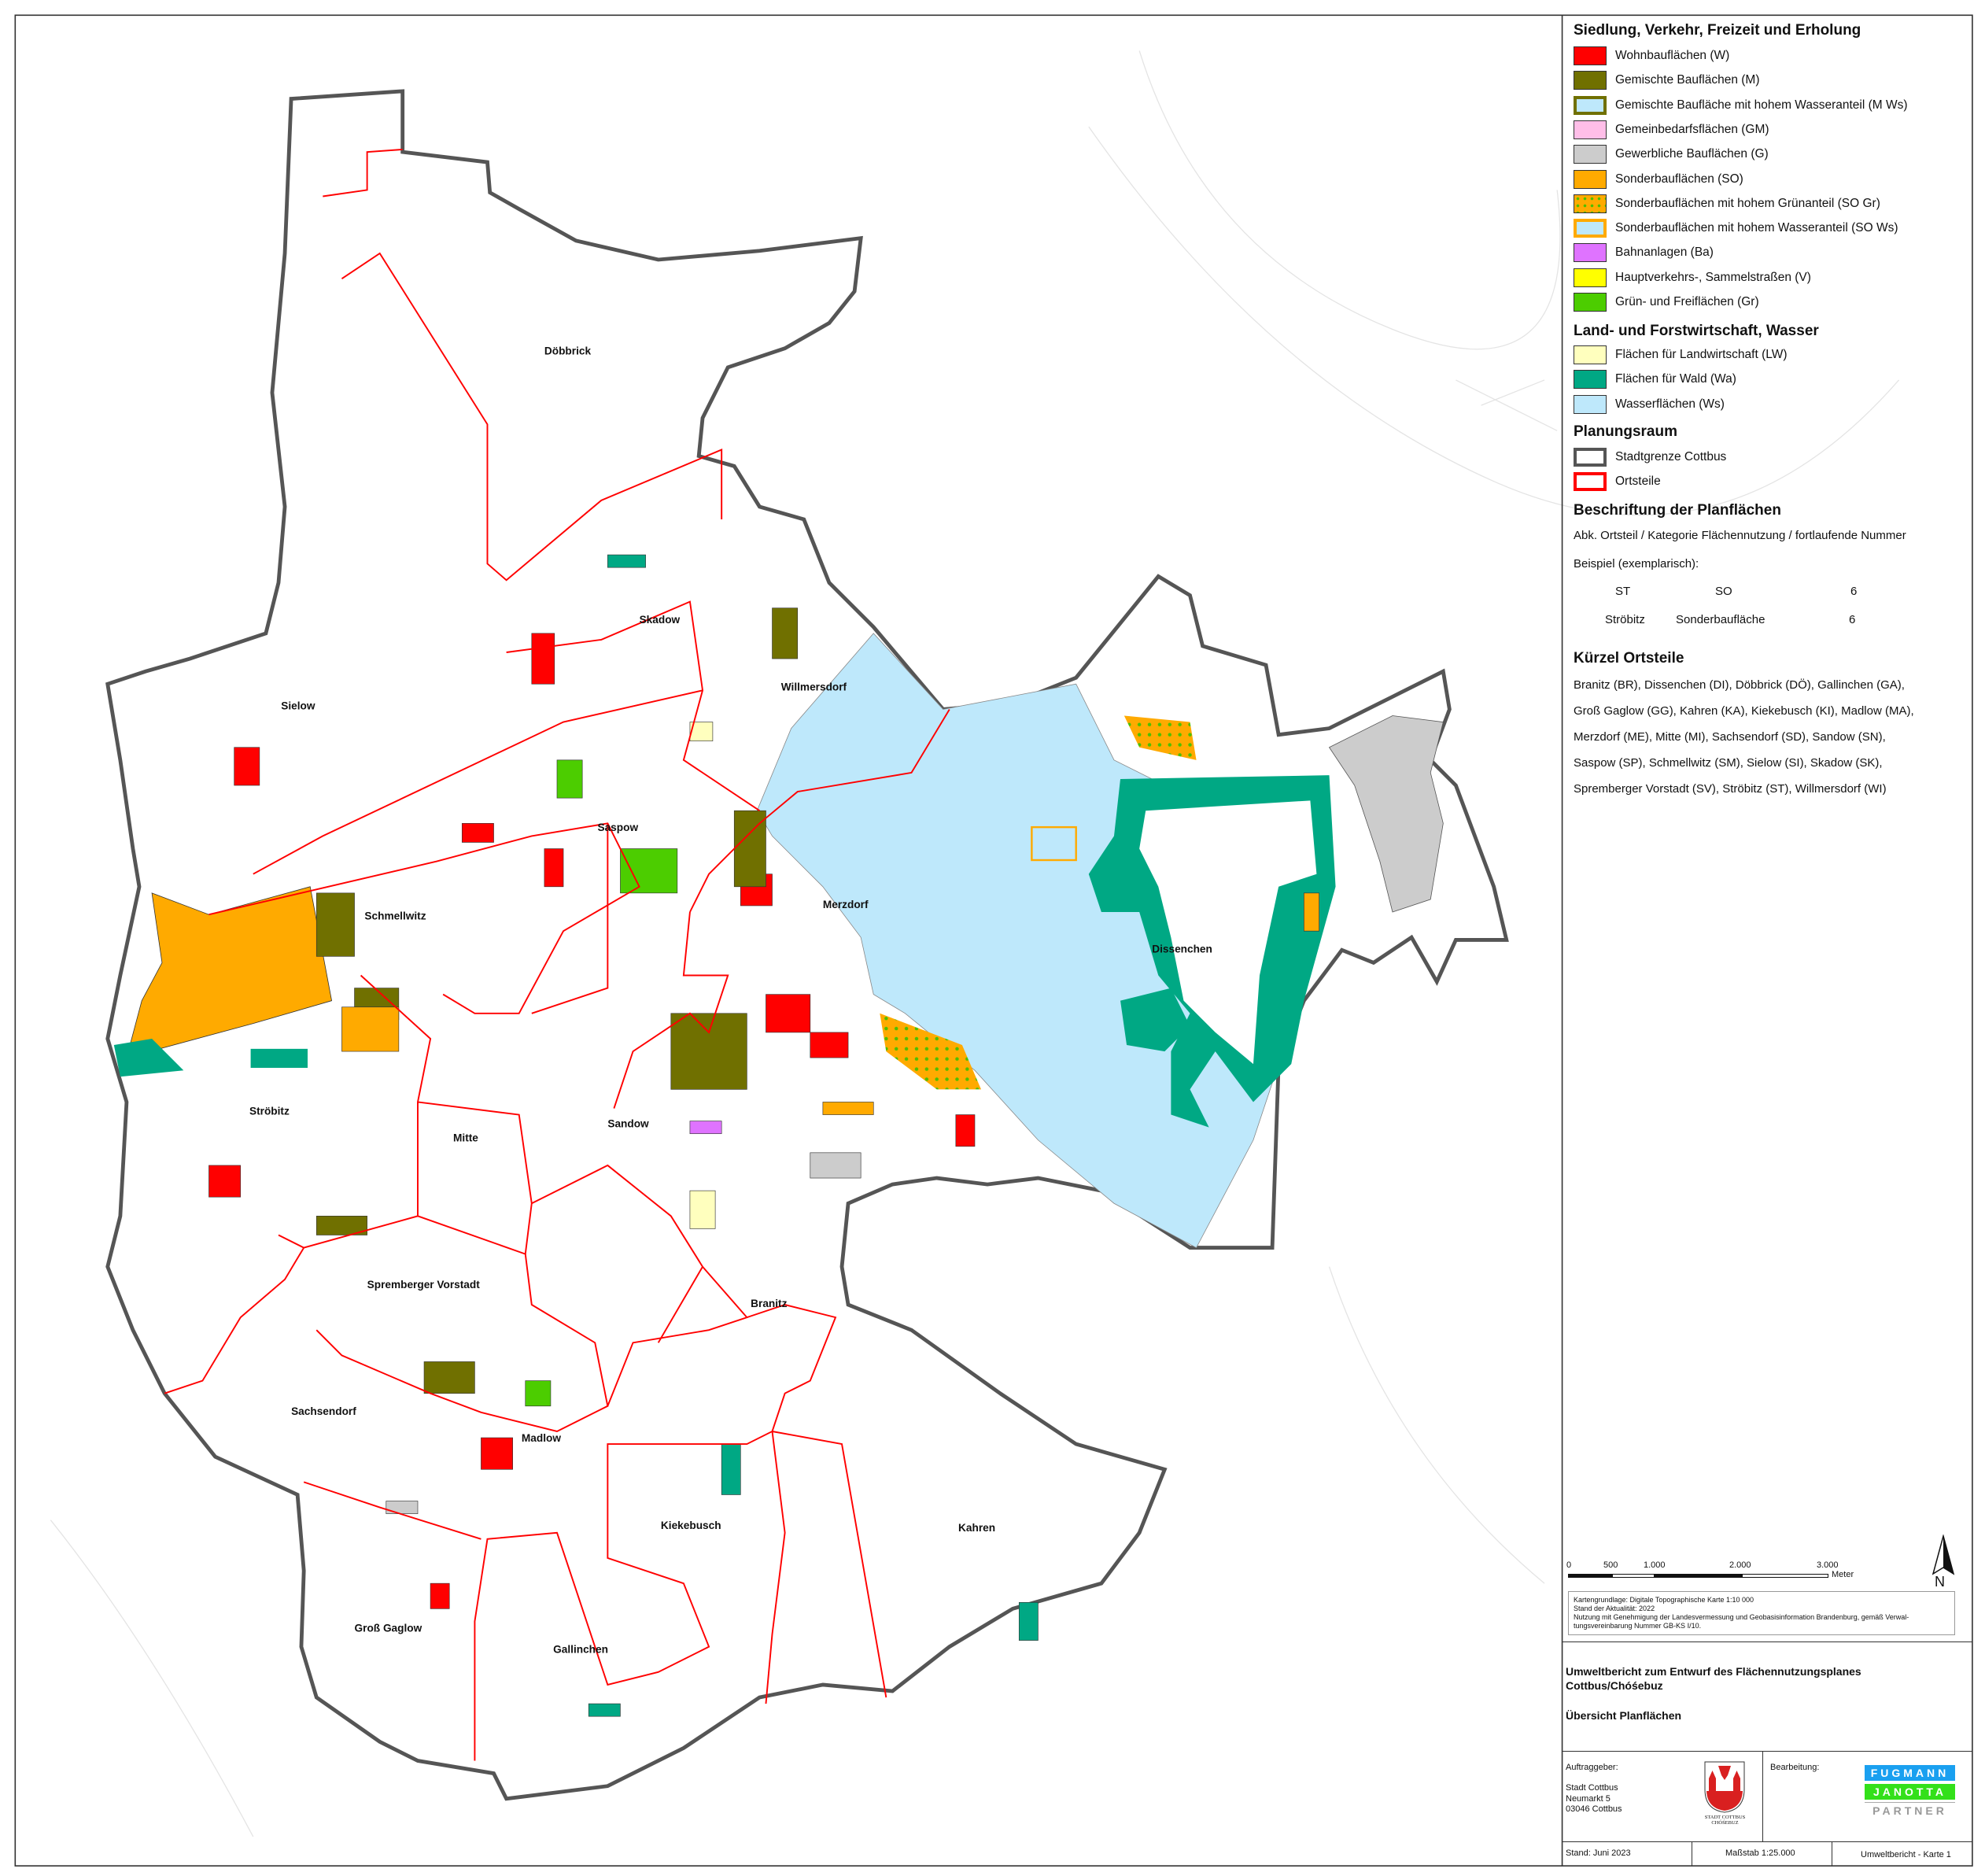 The width and height of the screenshot is (1985, 1876). Describe the element at coordinates (1638, 482) in the screenshot. I see `legend-label: Ortsteile` at that location.